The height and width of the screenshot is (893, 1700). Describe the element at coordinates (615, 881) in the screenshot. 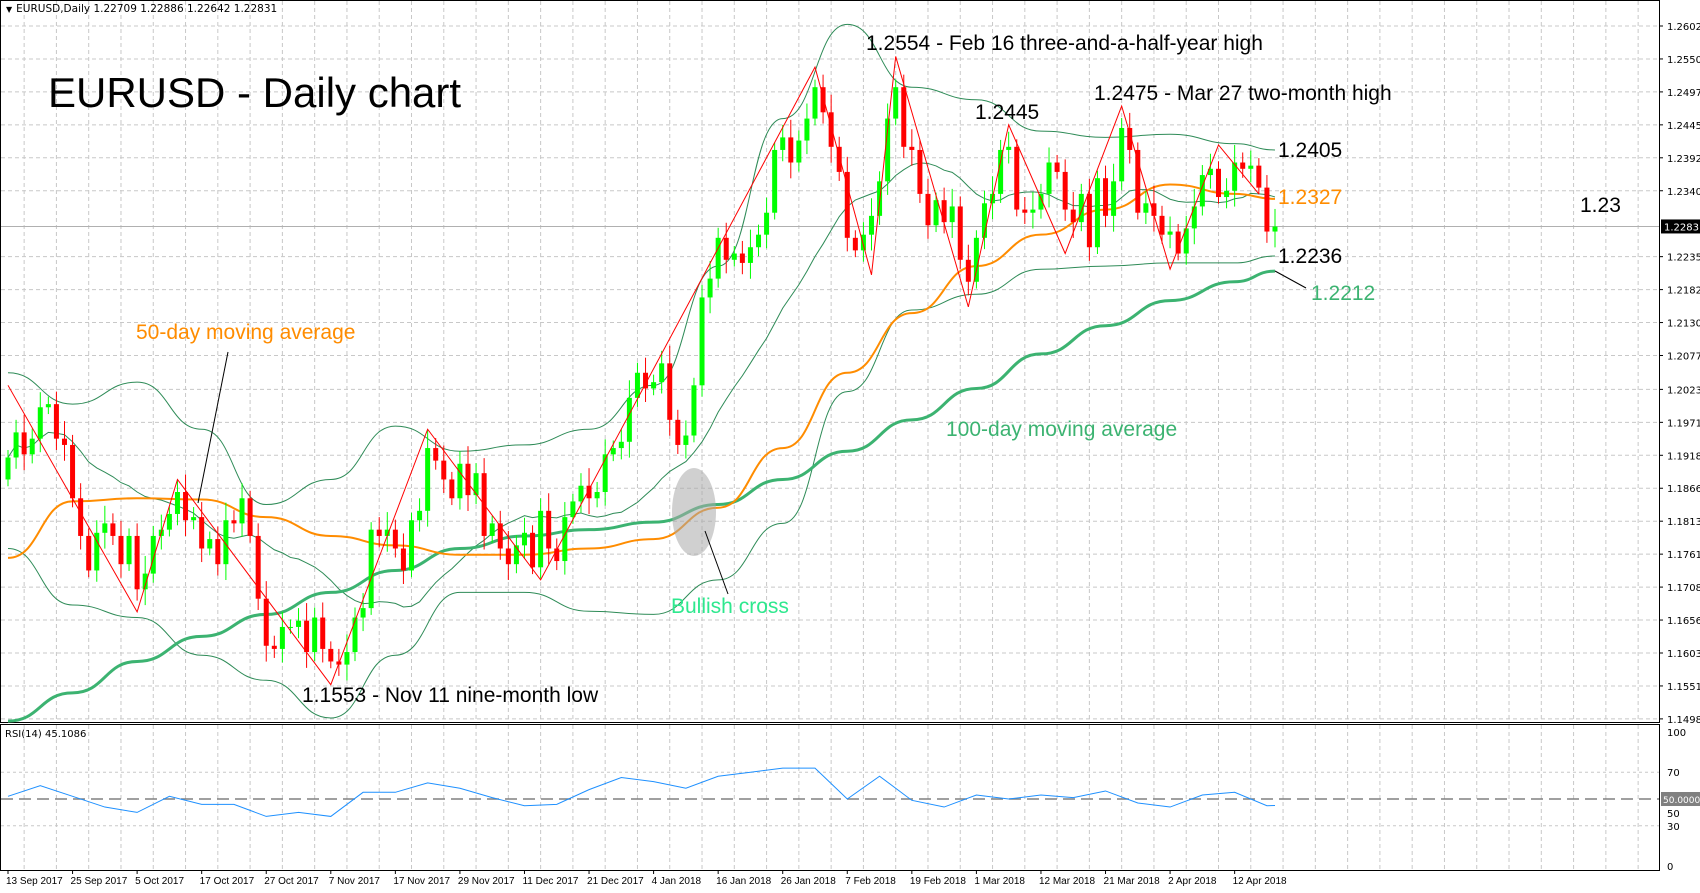

I see `date-tick-label: 21 Dec 2017` at that location.